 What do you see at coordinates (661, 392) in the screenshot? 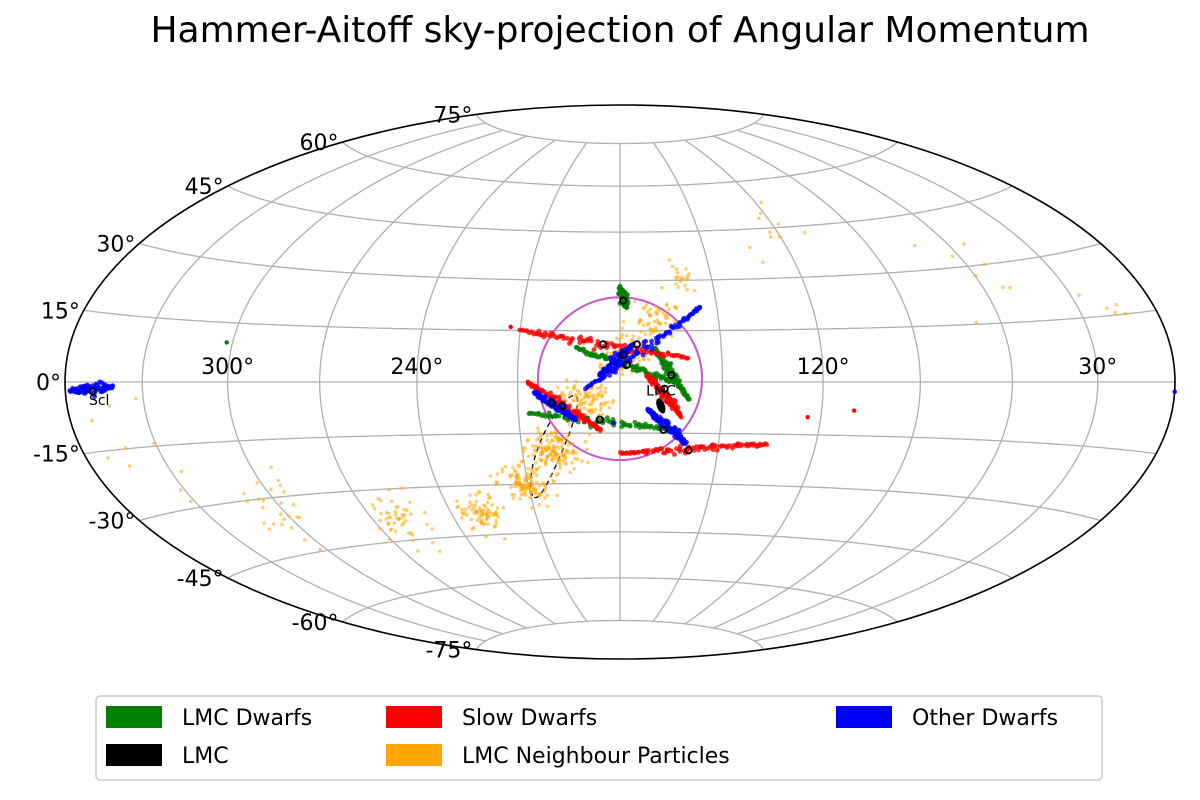
I see `annotation-label: LMC` at bounding box center [661, 392].